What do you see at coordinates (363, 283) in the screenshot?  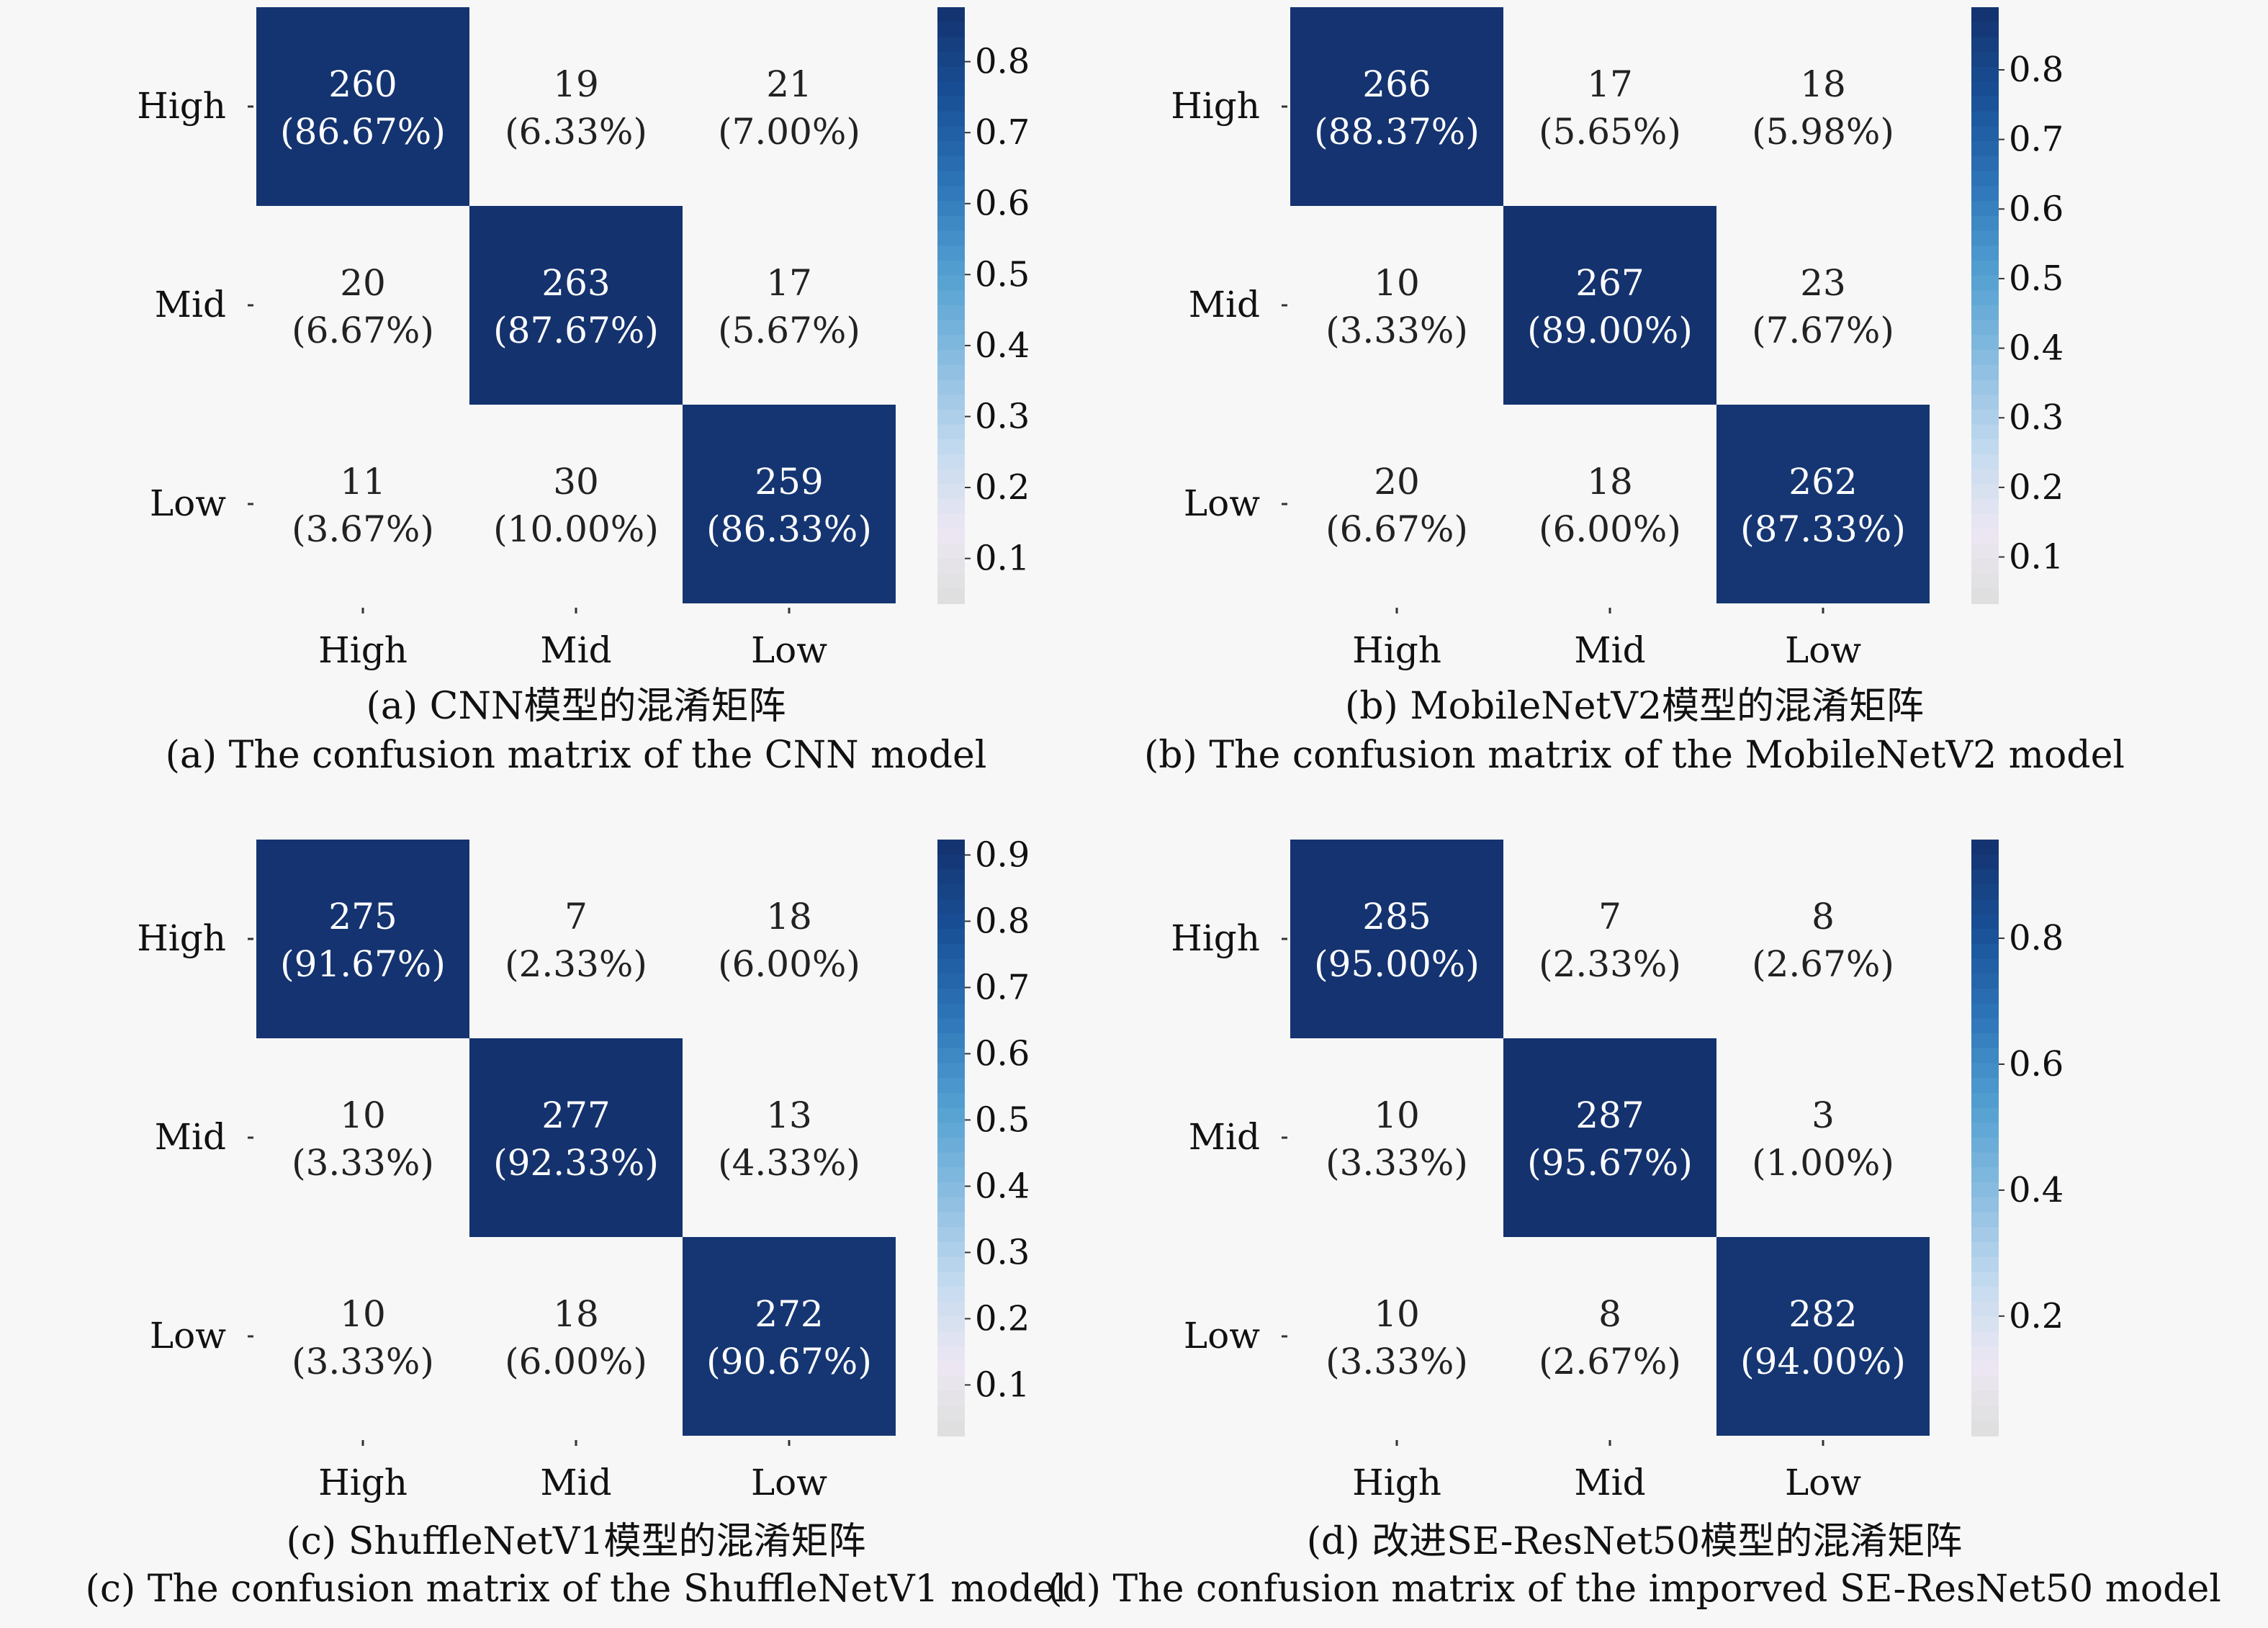 I see `cell-count-label: 20` at bounding box center [363, 283].